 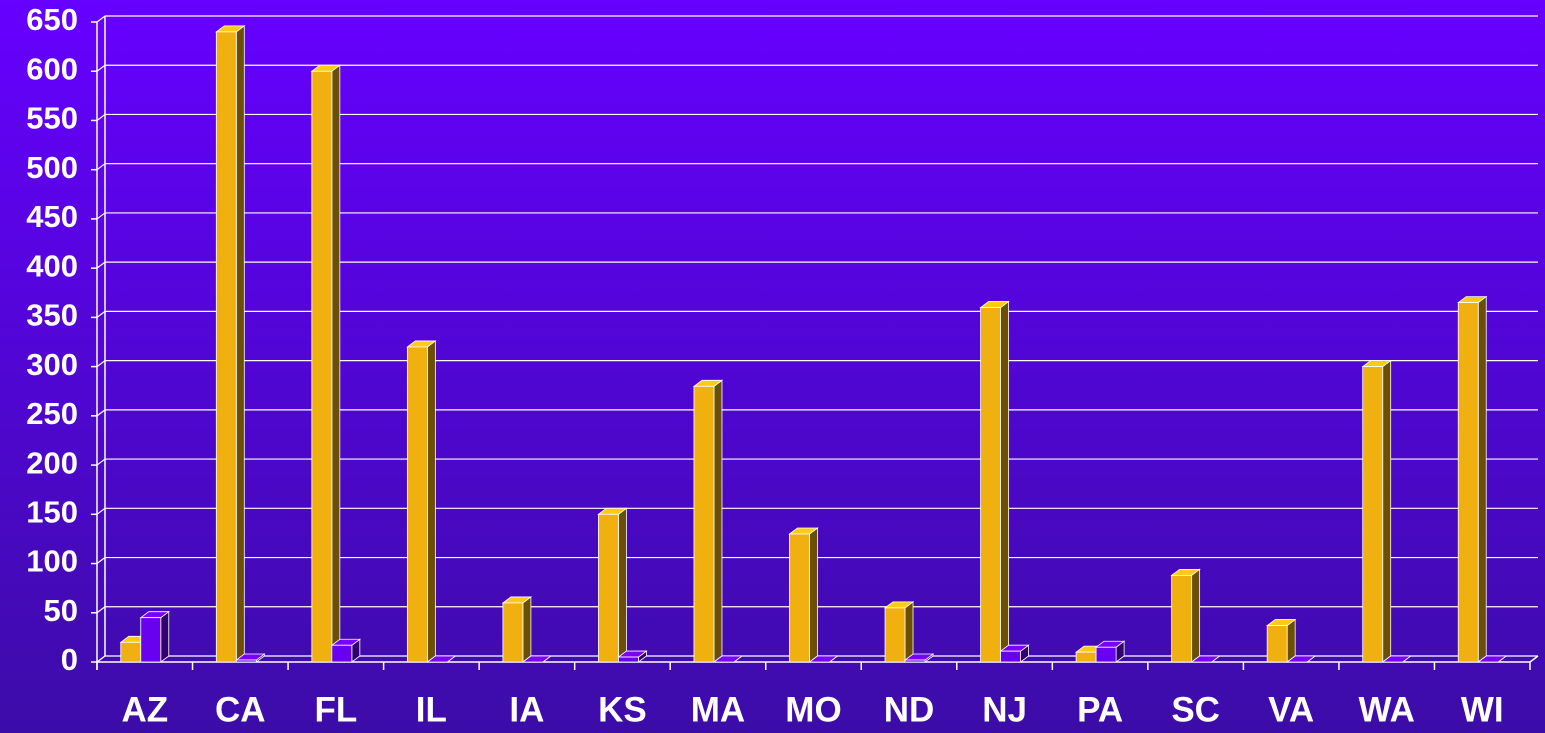 What do you see at coordinates (52, 413) in the screenshot?
I see `y-tick-label: 250` at bounding box center [52, 413].